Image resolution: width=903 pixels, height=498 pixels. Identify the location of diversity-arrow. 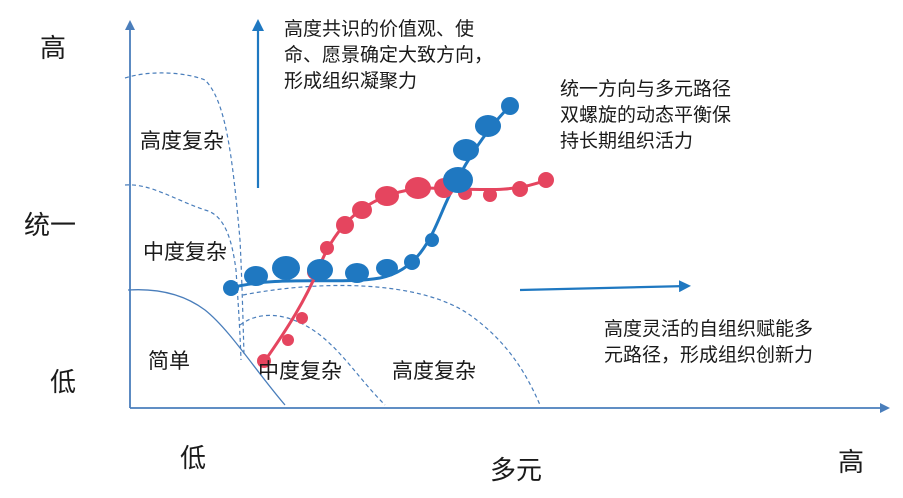
(605, 286).